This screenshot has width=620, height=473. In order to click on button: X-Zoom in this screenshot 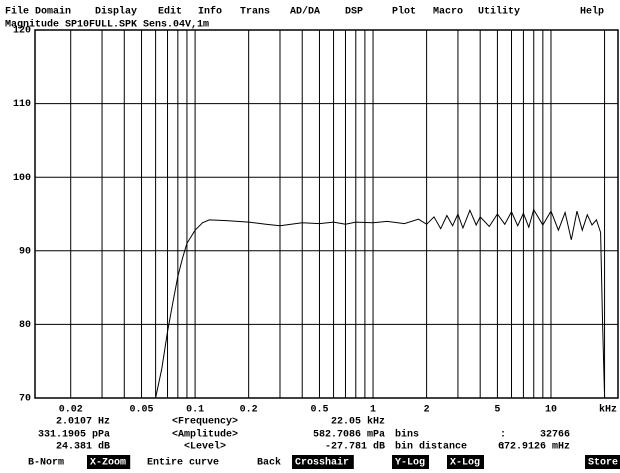, I will do `click(108, 463)`.